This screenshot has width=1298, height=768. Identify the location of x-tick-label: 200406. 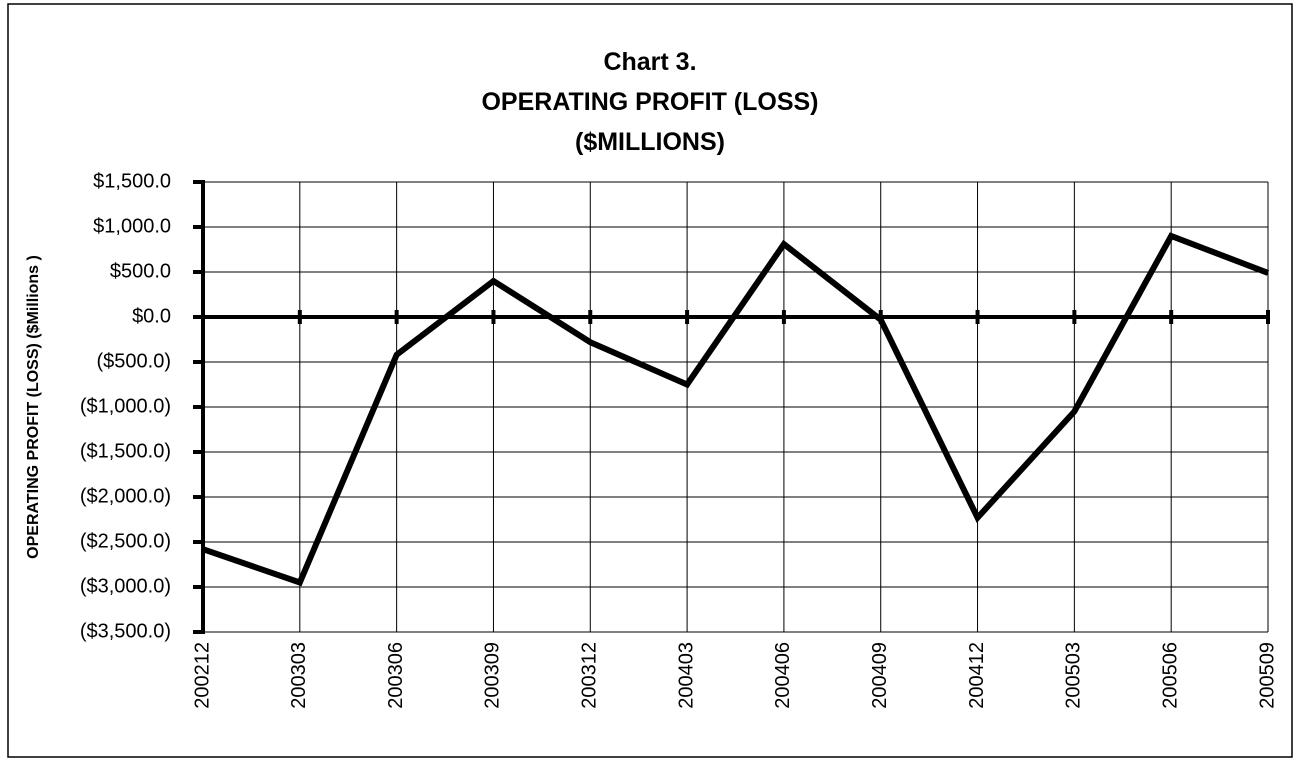
(783, 675).